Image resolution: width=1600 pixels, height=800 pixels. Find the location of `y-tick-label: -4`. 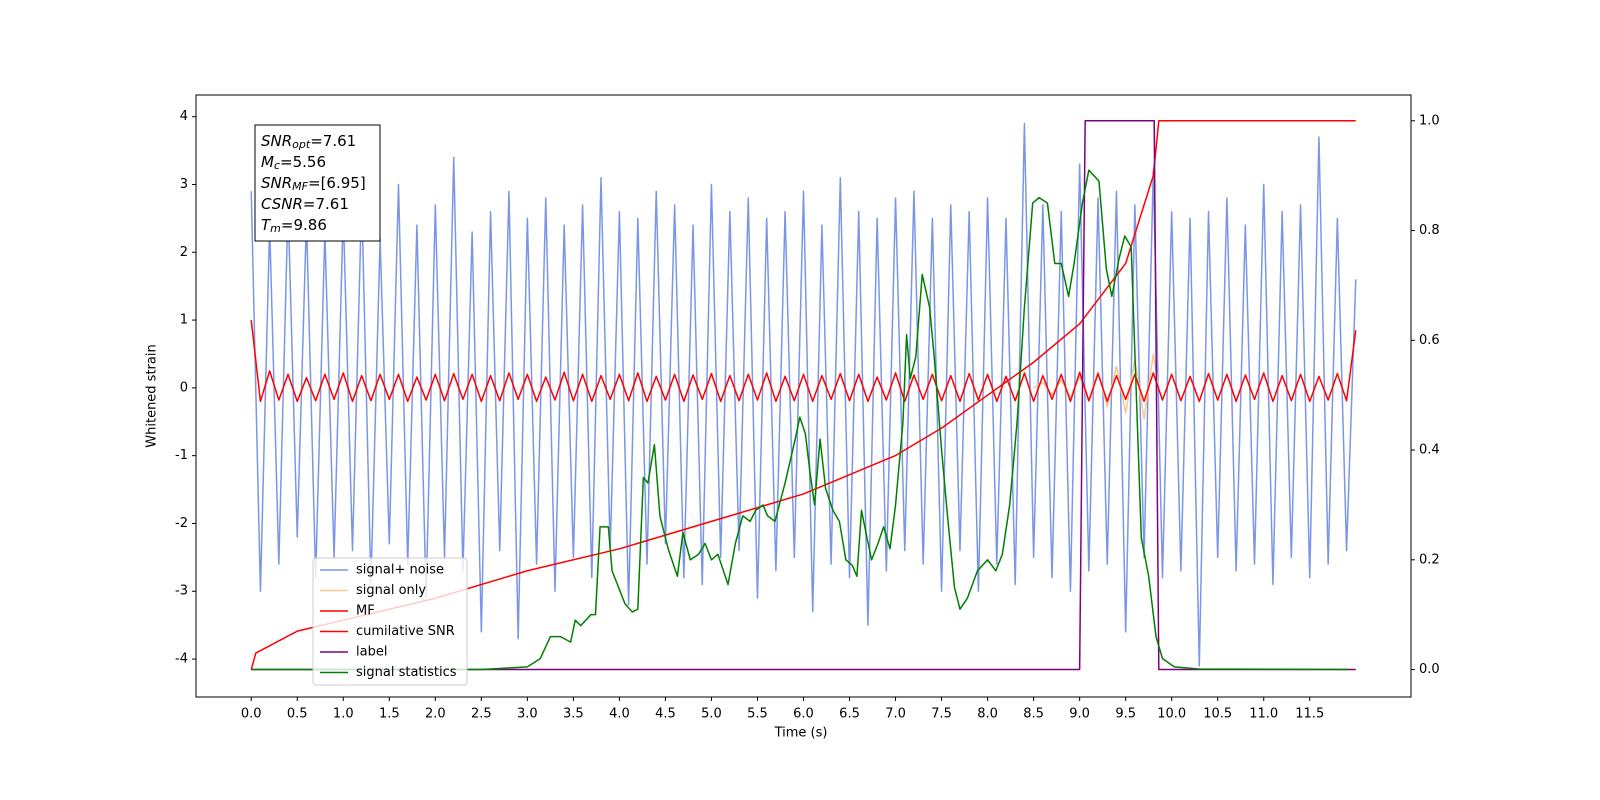

y-tick-label: -4 is located at coordinates (181, 659).